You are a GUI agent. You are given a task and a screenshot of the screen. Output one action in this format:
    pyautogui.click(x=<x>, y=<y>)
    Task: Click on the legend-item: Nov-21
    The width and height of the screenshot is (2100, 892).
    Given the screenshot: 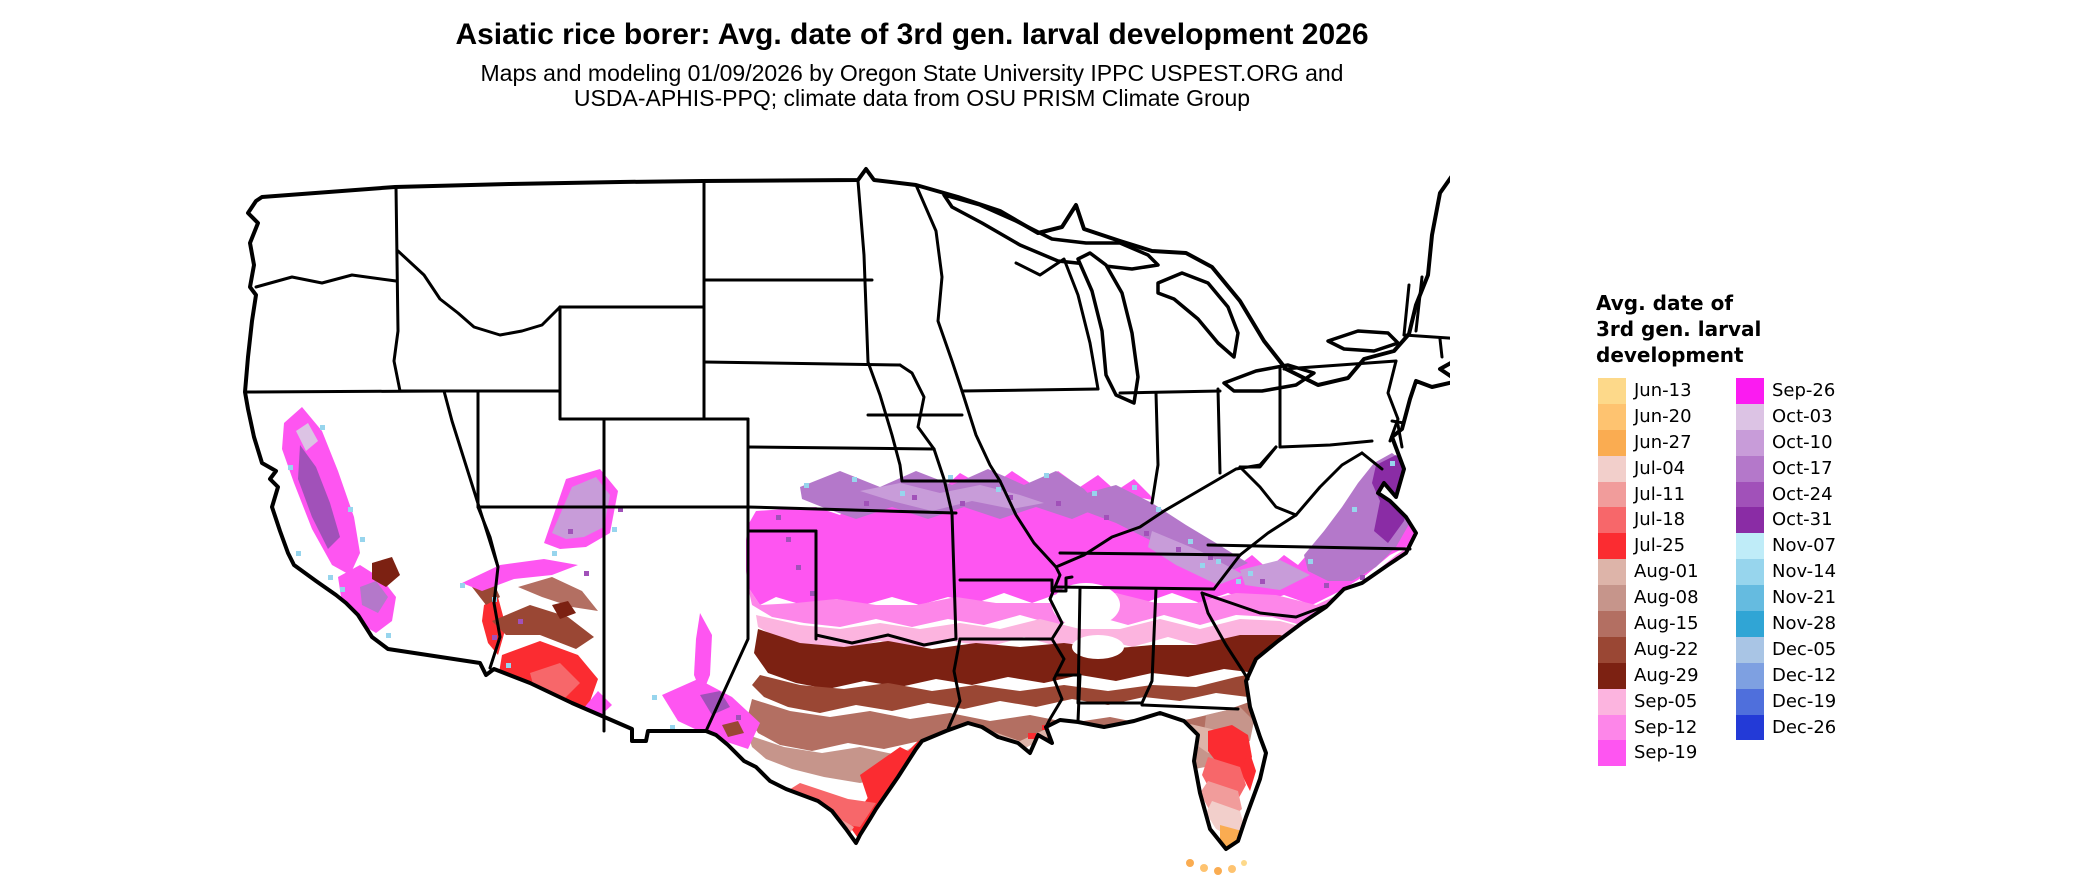 What is the action you would take?
    pyautogui.click(x=1786, y=598)
    